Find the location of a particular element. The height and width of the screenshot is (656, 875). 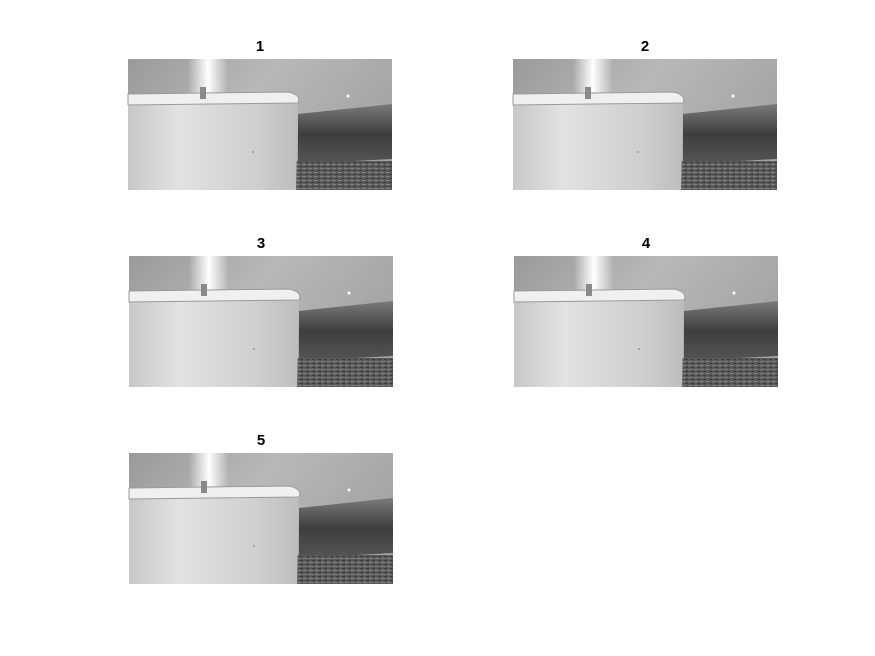

panel-title: 3 is located at coordinates (261, 243).